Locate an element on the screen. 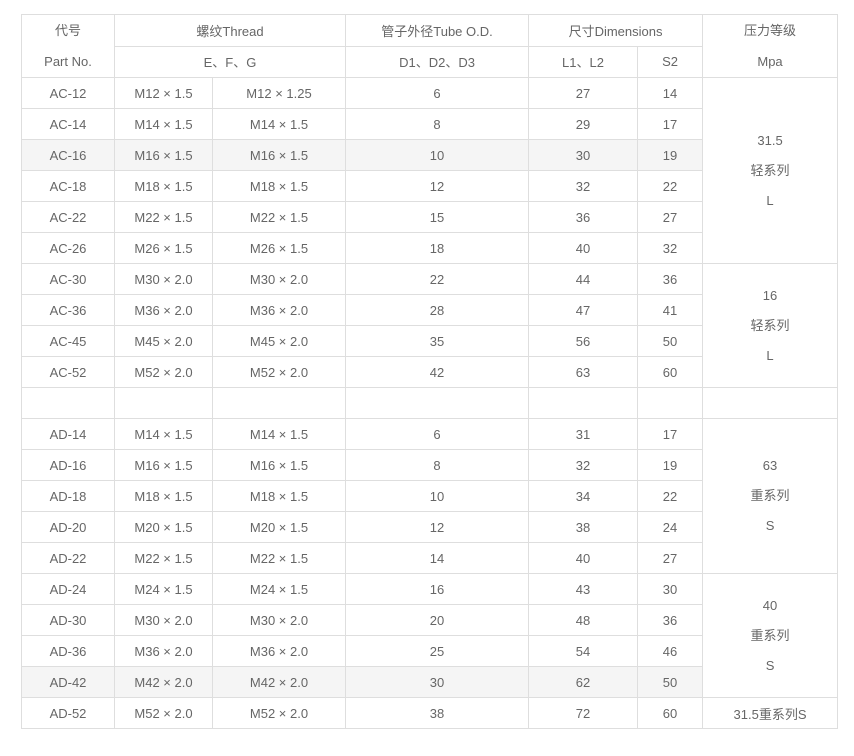 The width and height of the screenshot is (854, 756). cell-part-no: AD-14 is located at coordinates (68, 434).